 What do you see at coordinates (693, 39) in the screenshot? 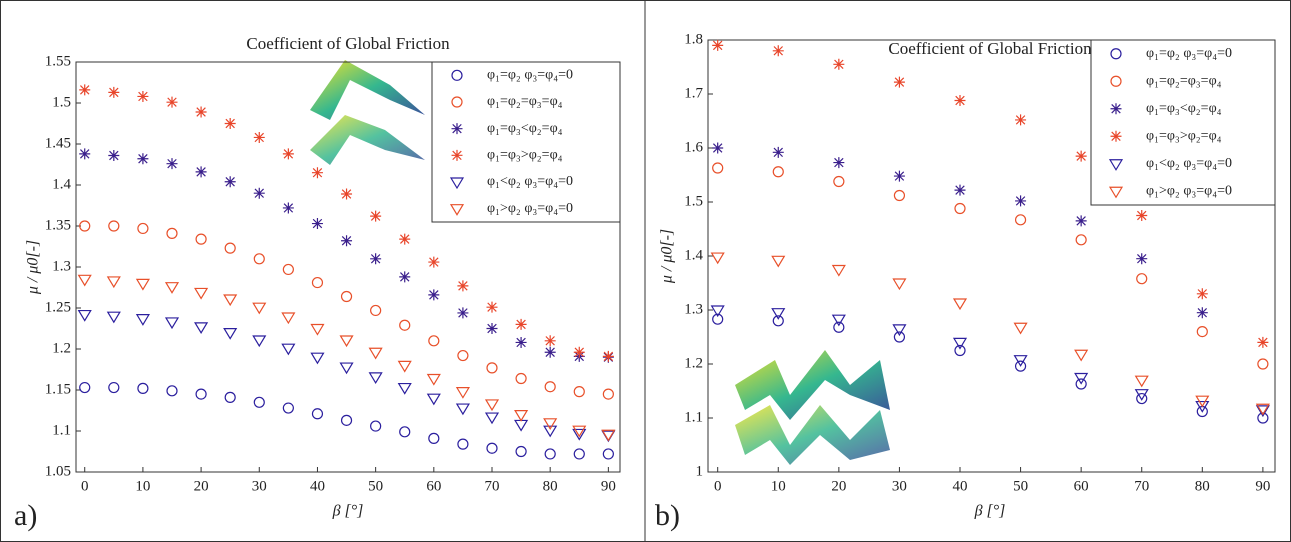
I see `y-tick-label: 1.8` at bounding box center [693, 39].